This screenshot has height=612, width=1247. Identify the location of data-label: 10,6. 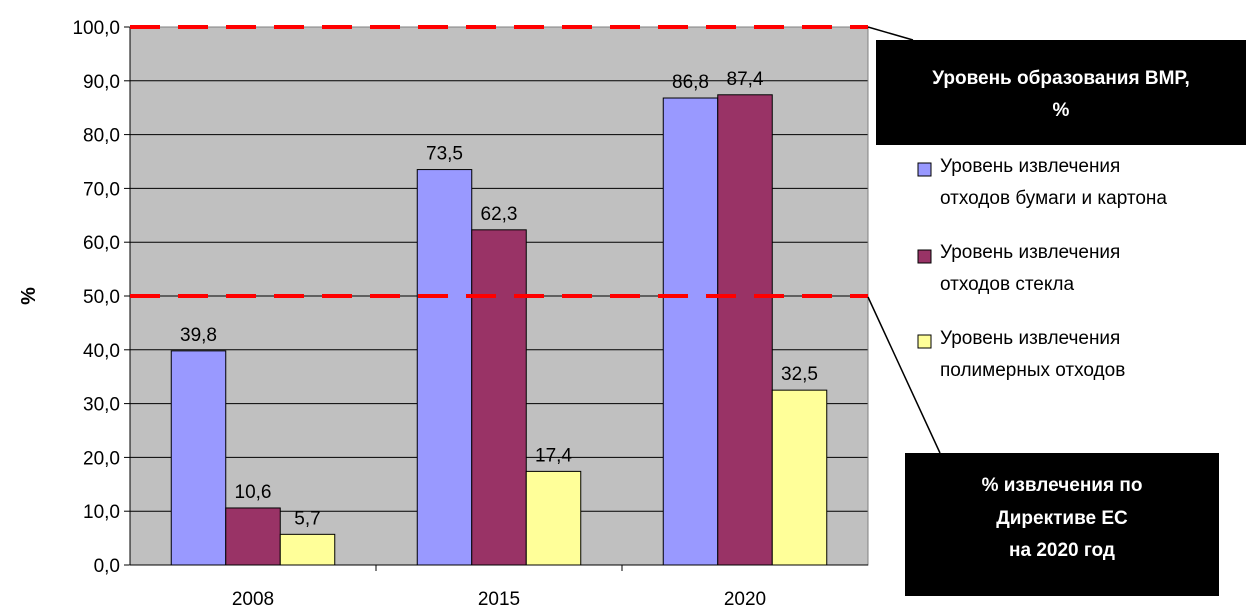
(253, 492).